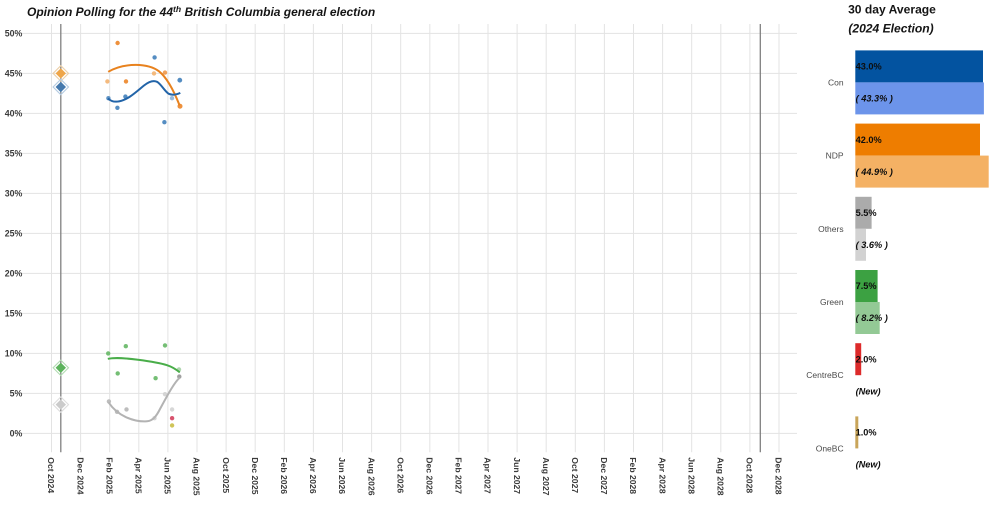  What do you see at coordinates (836, 82) in the screenshot?
I see `svg-text: Con` at bounding box center [836, 82].